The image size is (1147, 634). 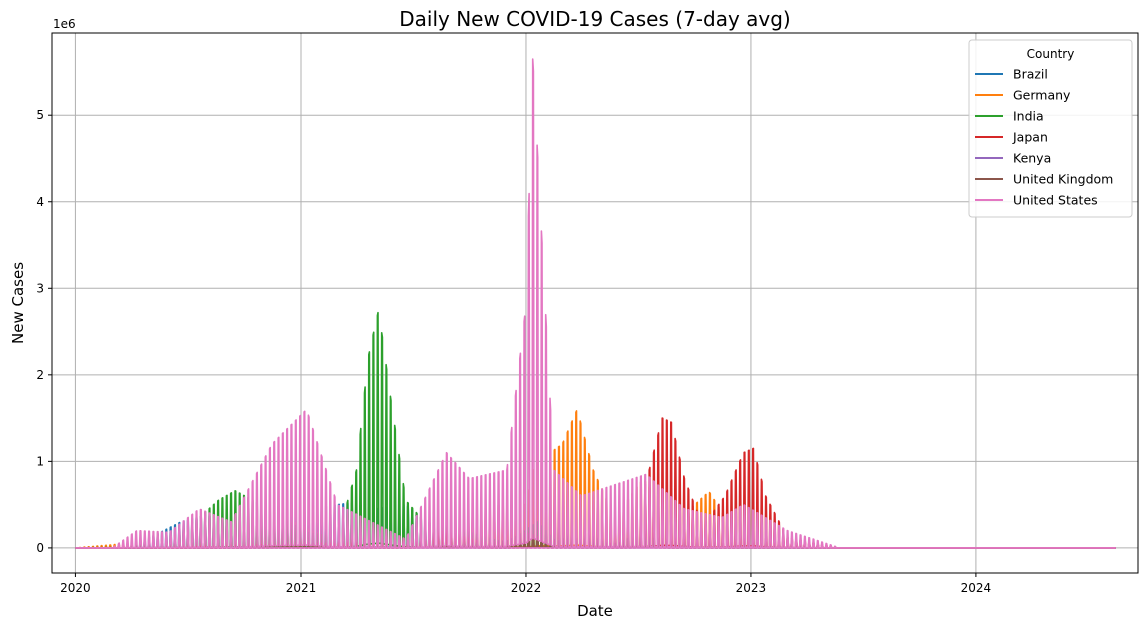 I want to click on legend-entry: Brazil, so click(x=1030, y=74).